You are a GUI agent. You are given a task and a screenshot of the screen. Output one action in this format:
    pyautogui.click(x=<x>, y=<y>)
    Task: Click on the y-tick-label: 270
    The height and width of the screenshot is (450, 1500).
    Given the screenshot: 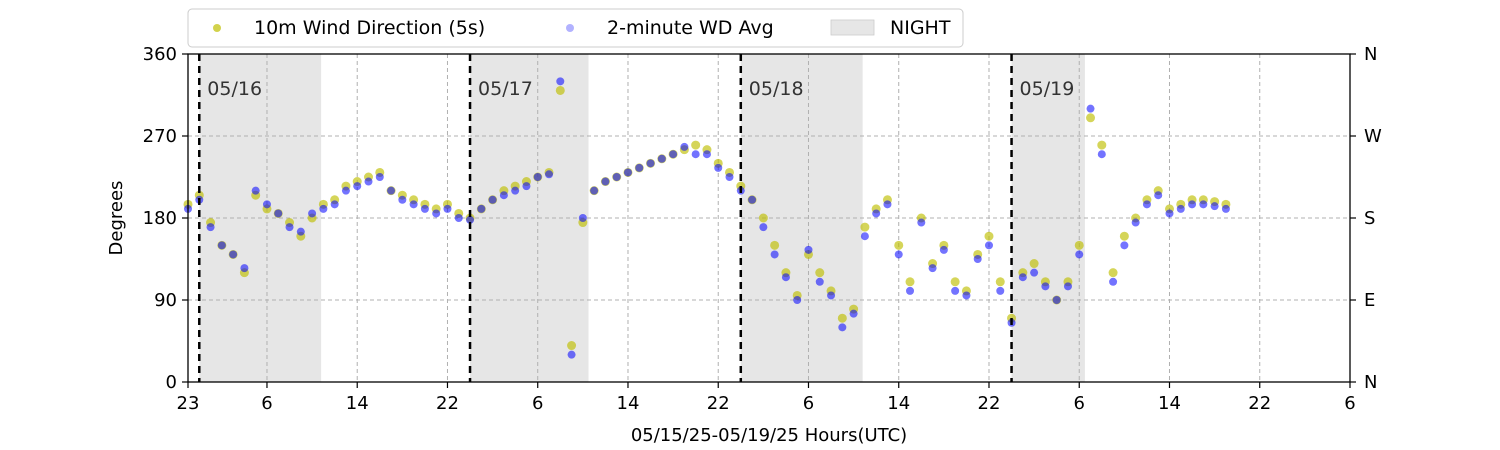 What is the action you would take?
    pyautogui.click(x=160, y=136)
    